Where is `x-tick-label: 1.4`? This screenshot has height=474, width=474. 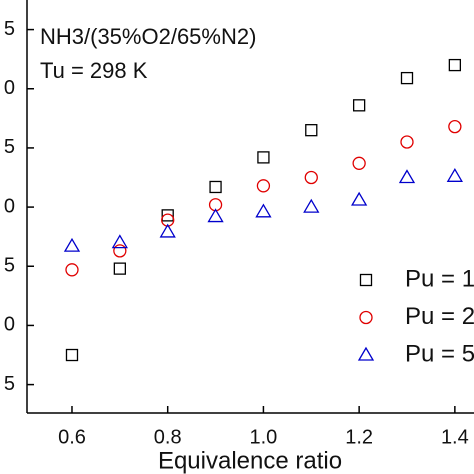 x-tick-label: 1.4 is located at coordinates (455, 437).